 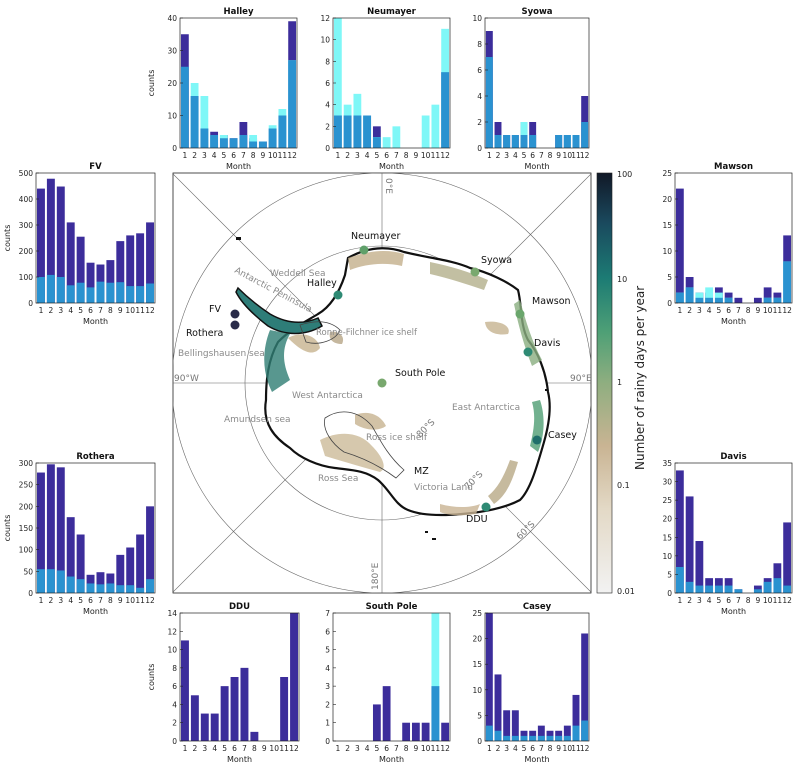 I want to click on label-east-antarctica: East Antarctica, so click(x=486, y=408).